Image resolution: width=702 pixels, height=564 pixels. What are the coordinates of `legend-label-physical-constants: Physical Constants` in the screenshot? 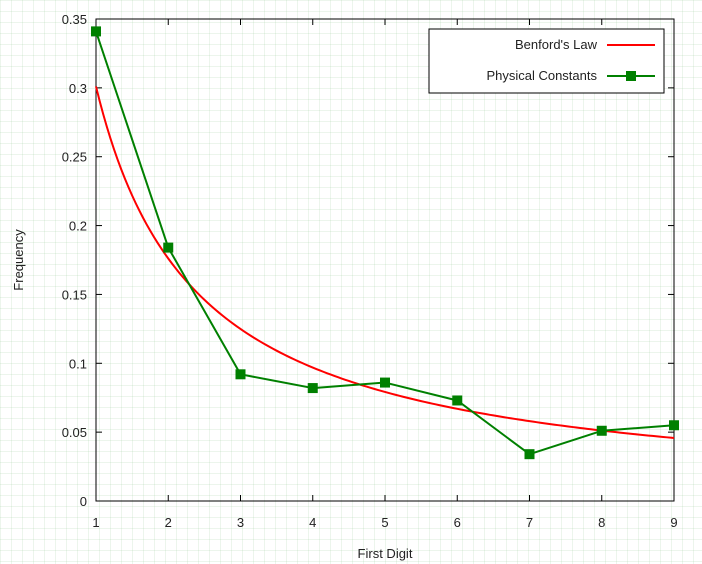 It's located at (541, 75).